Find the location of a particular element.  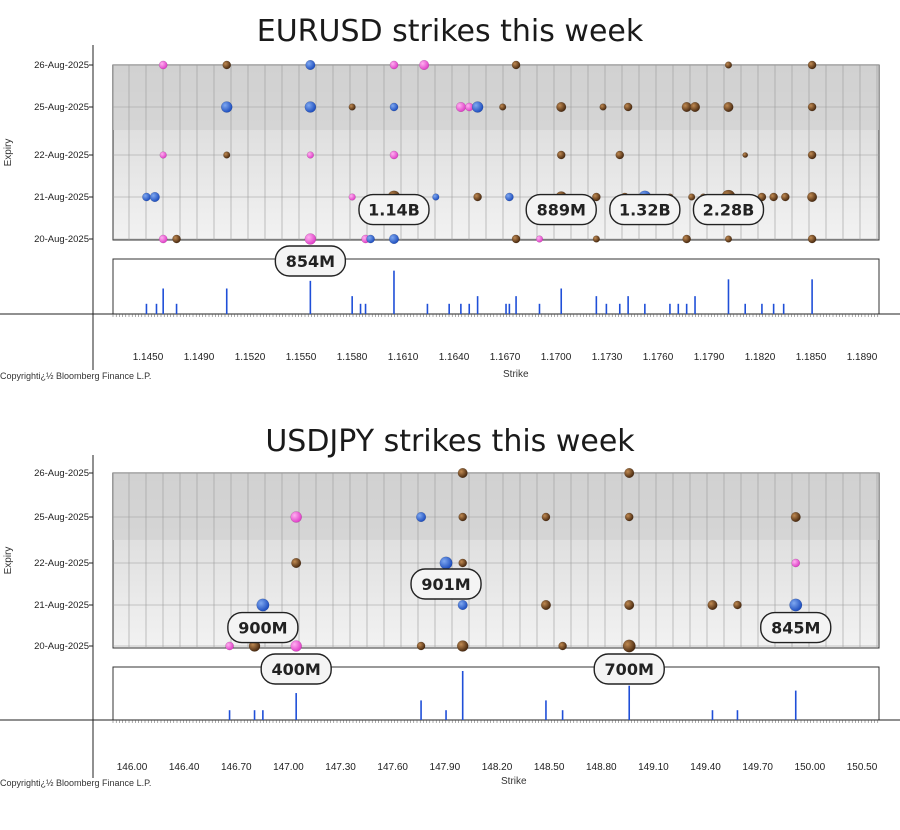

x-tick-label: 146.00 is located at coordinates (132, 767).